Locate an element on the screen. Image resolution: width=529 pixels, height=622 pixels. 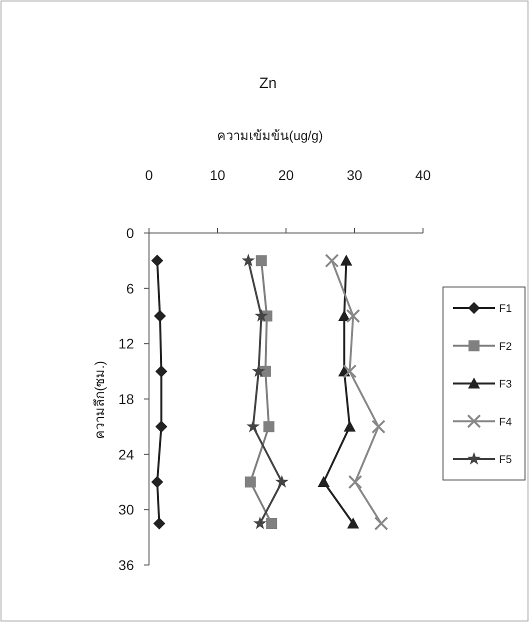
x-tick-label: 30 is located at coordinates (354, 175).